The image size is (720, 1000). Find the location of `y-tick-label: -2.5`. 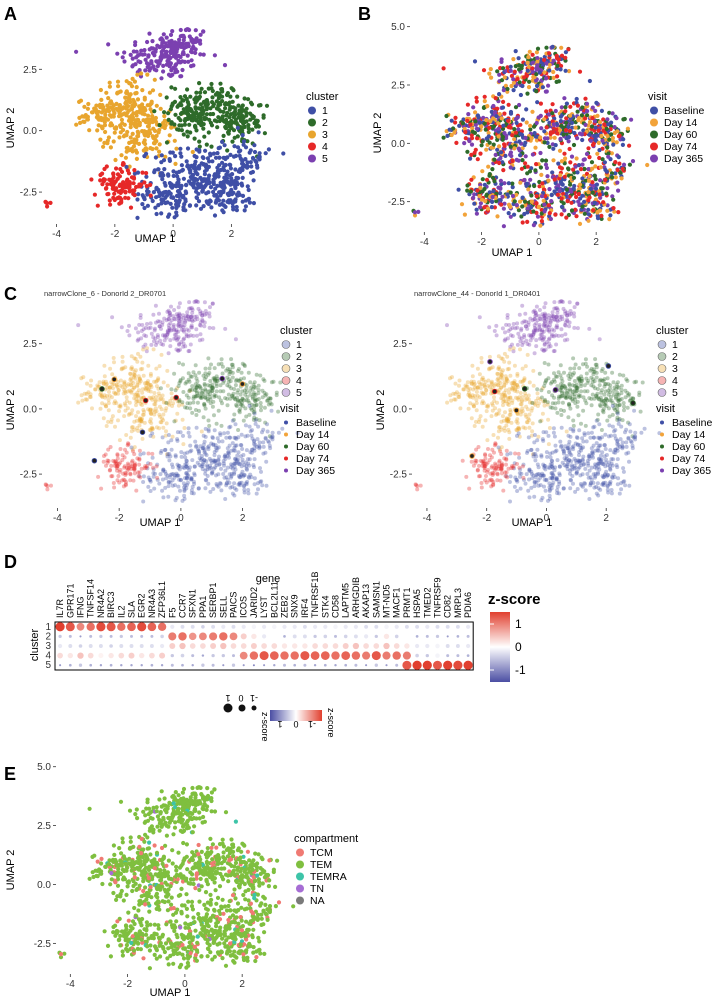

y-tick-label: -2.5 is located at coordinates (397, 202).